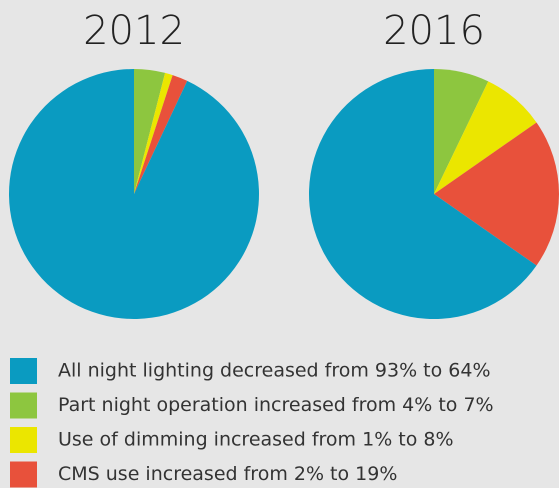 The width and height of the screenshot is (559, 488). What do you see at coordinates (256, 440) in the screenshot?
I see `legend-label: Use of dimming increased from 1% to 8%` at bounding box center [256, 440].